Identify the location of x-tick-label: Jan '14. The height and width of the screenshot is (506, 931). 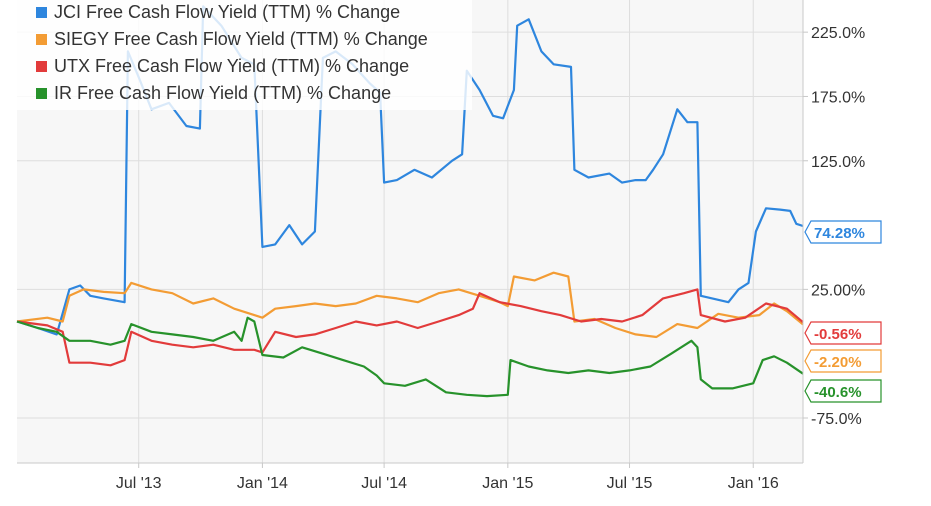
(262, 483).